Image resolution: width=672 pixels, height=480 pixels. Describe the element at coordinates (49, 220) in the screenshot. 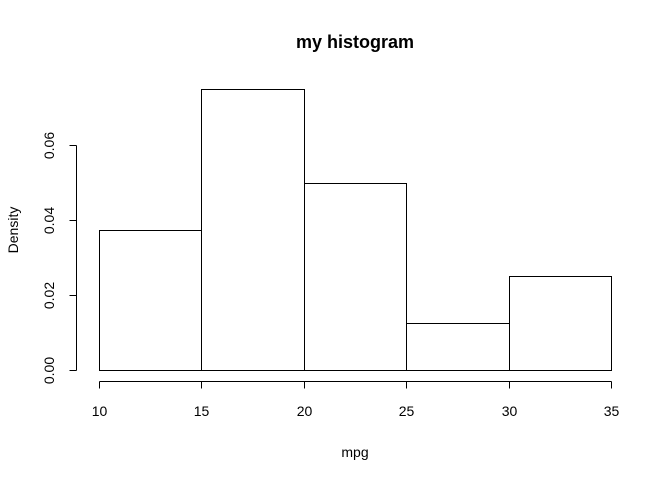

I see `y-tick-label: 0.04` at that location.